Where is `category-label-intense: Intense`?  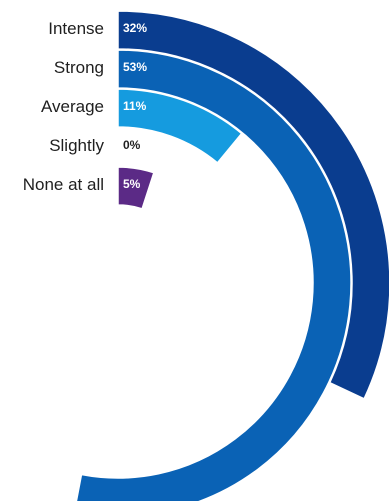
category-label-intense: Intense is located at coordinates (76, 28).